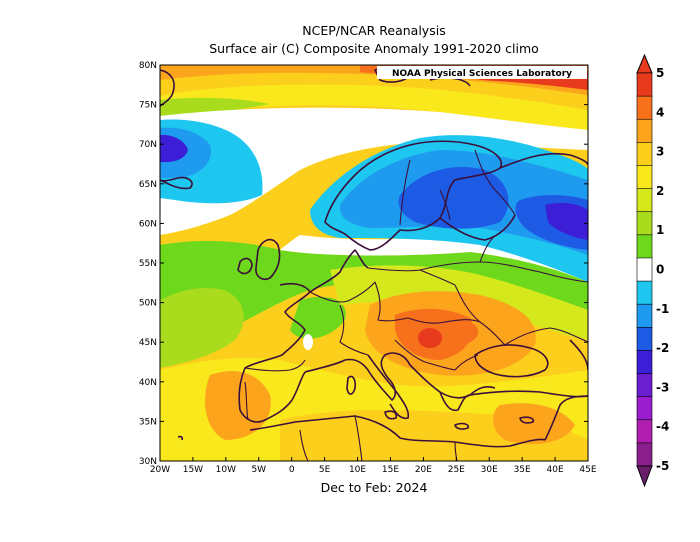 Image resolution: width=700 pixels, height=542 pixels. I want to click on lon-tick-label: 35E, so click(522, 470).